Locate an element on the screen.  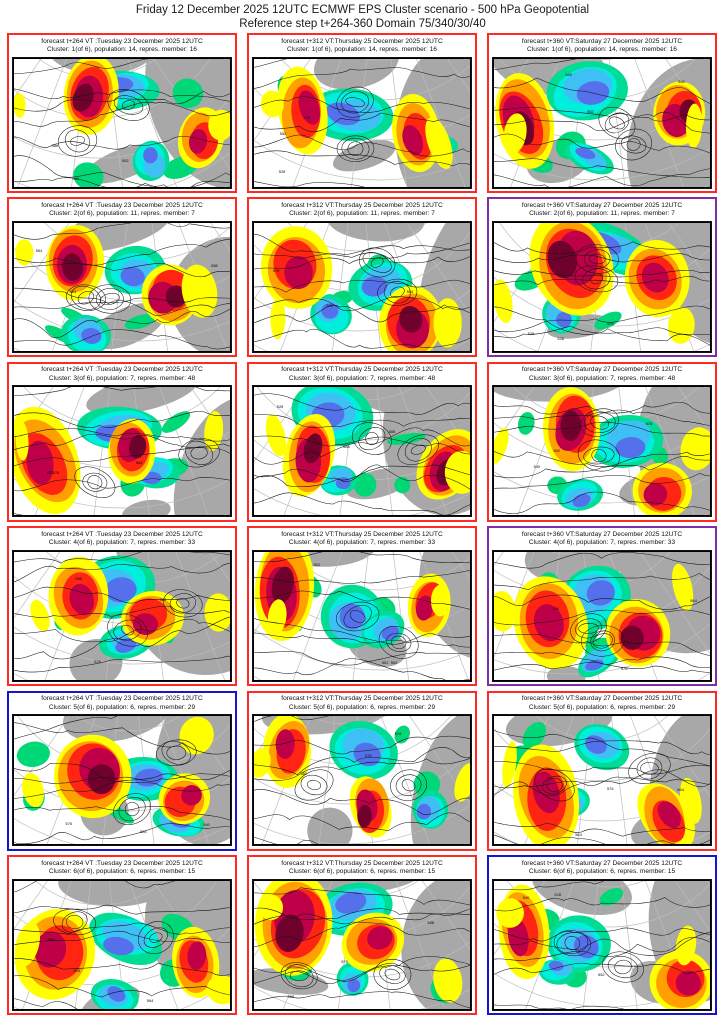
map-image: 576 528 540 is located at coordinates (122, 780).